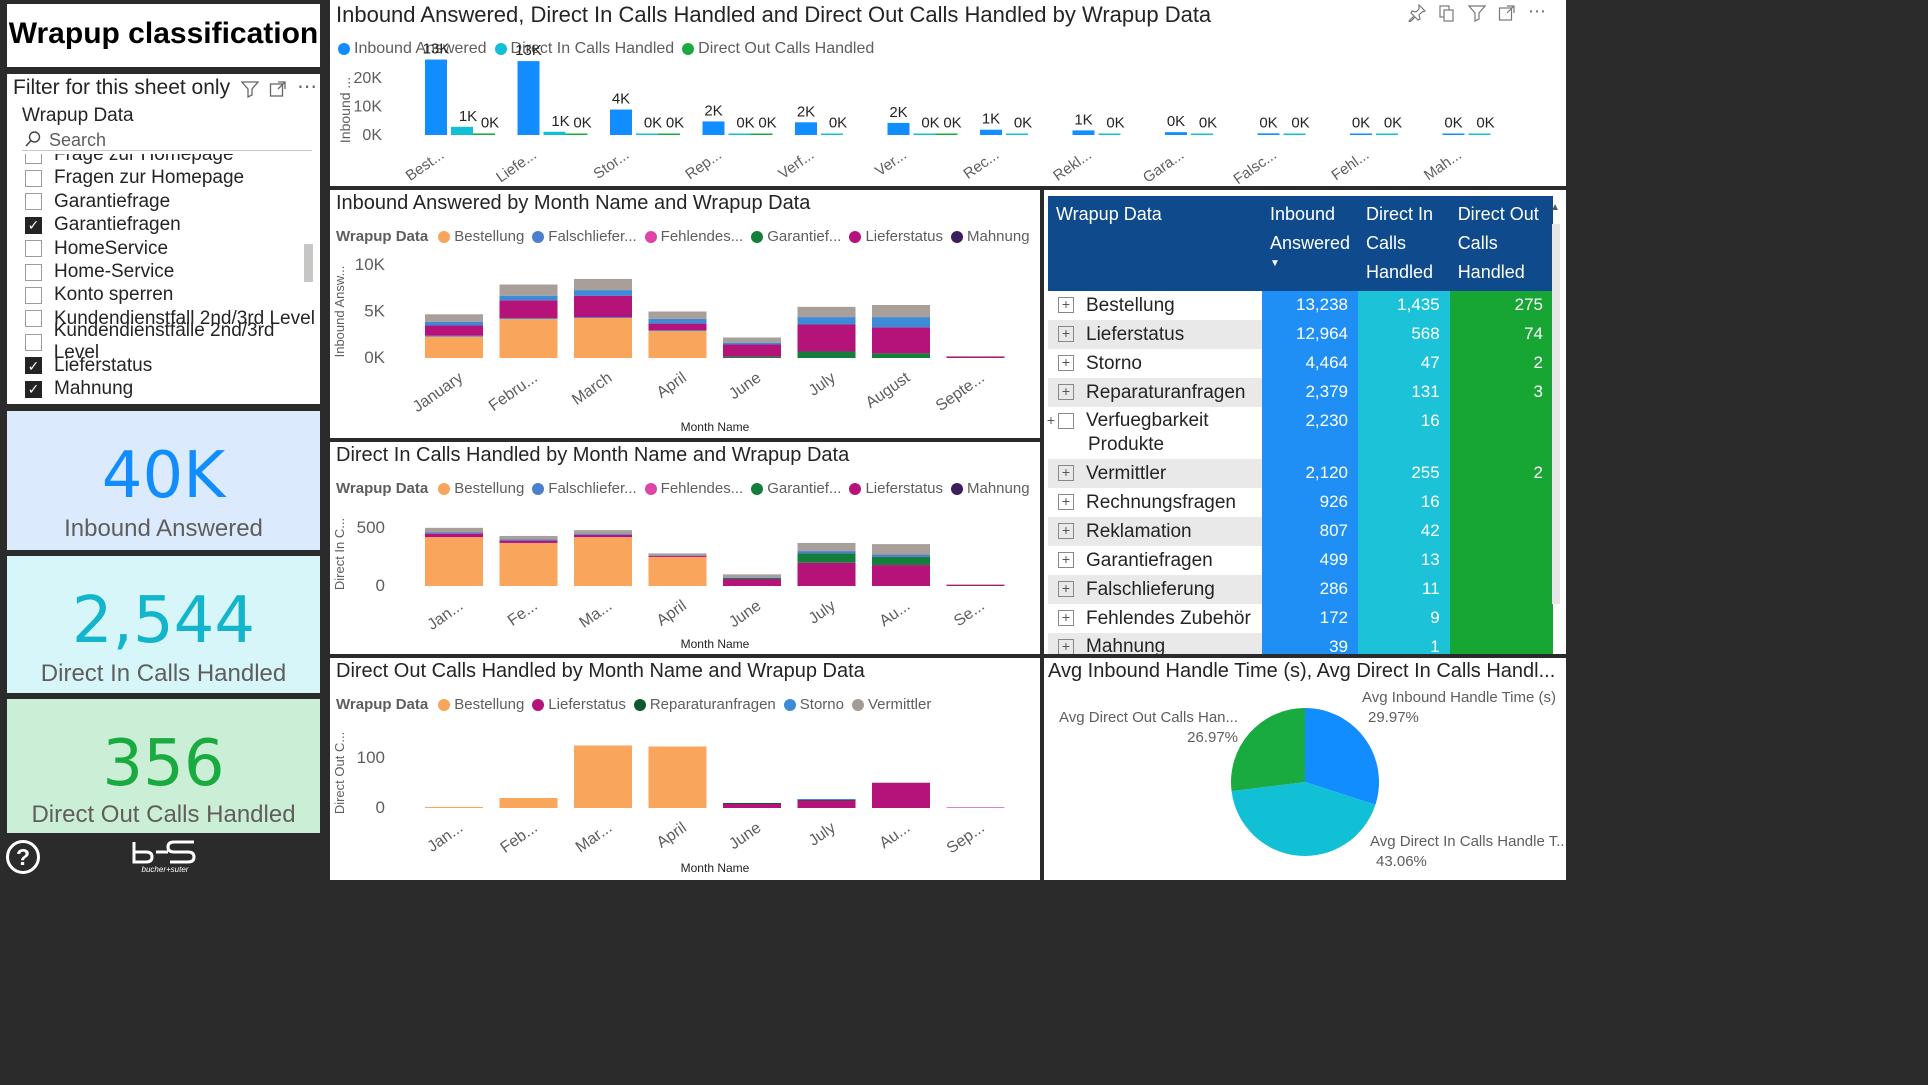 The width and height of the screenshot is (1928, 1085). Describe the element at coordinates (1309, 243) in the screenshot. I see `matrix-header-inbound: Inbound Answered ▼` at that location.